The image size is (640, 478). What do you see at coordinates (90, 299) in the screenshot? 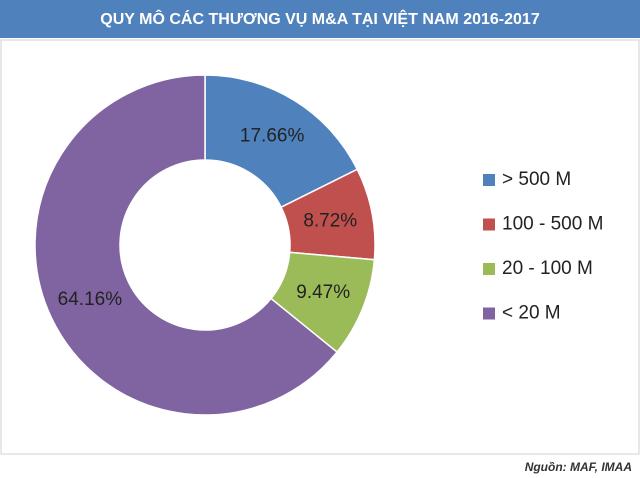
I see `value-label: 64.16%` at bounding box center [90, 299].